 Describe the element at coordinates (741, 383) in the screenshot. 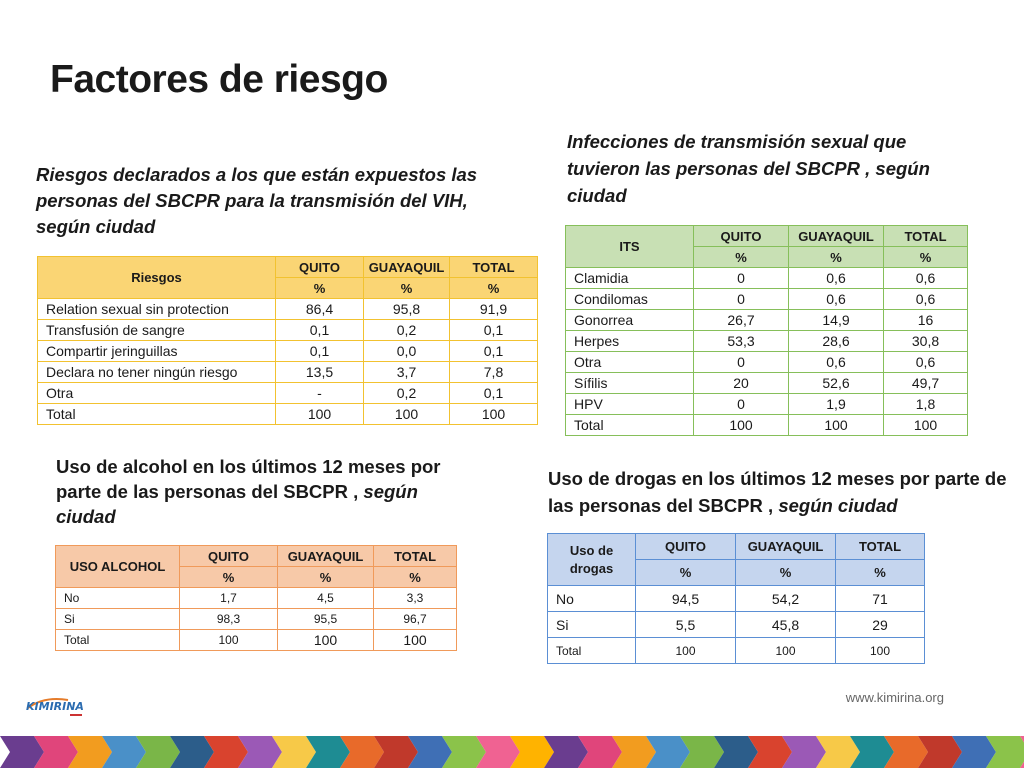

I see `cell: 20` at that location.